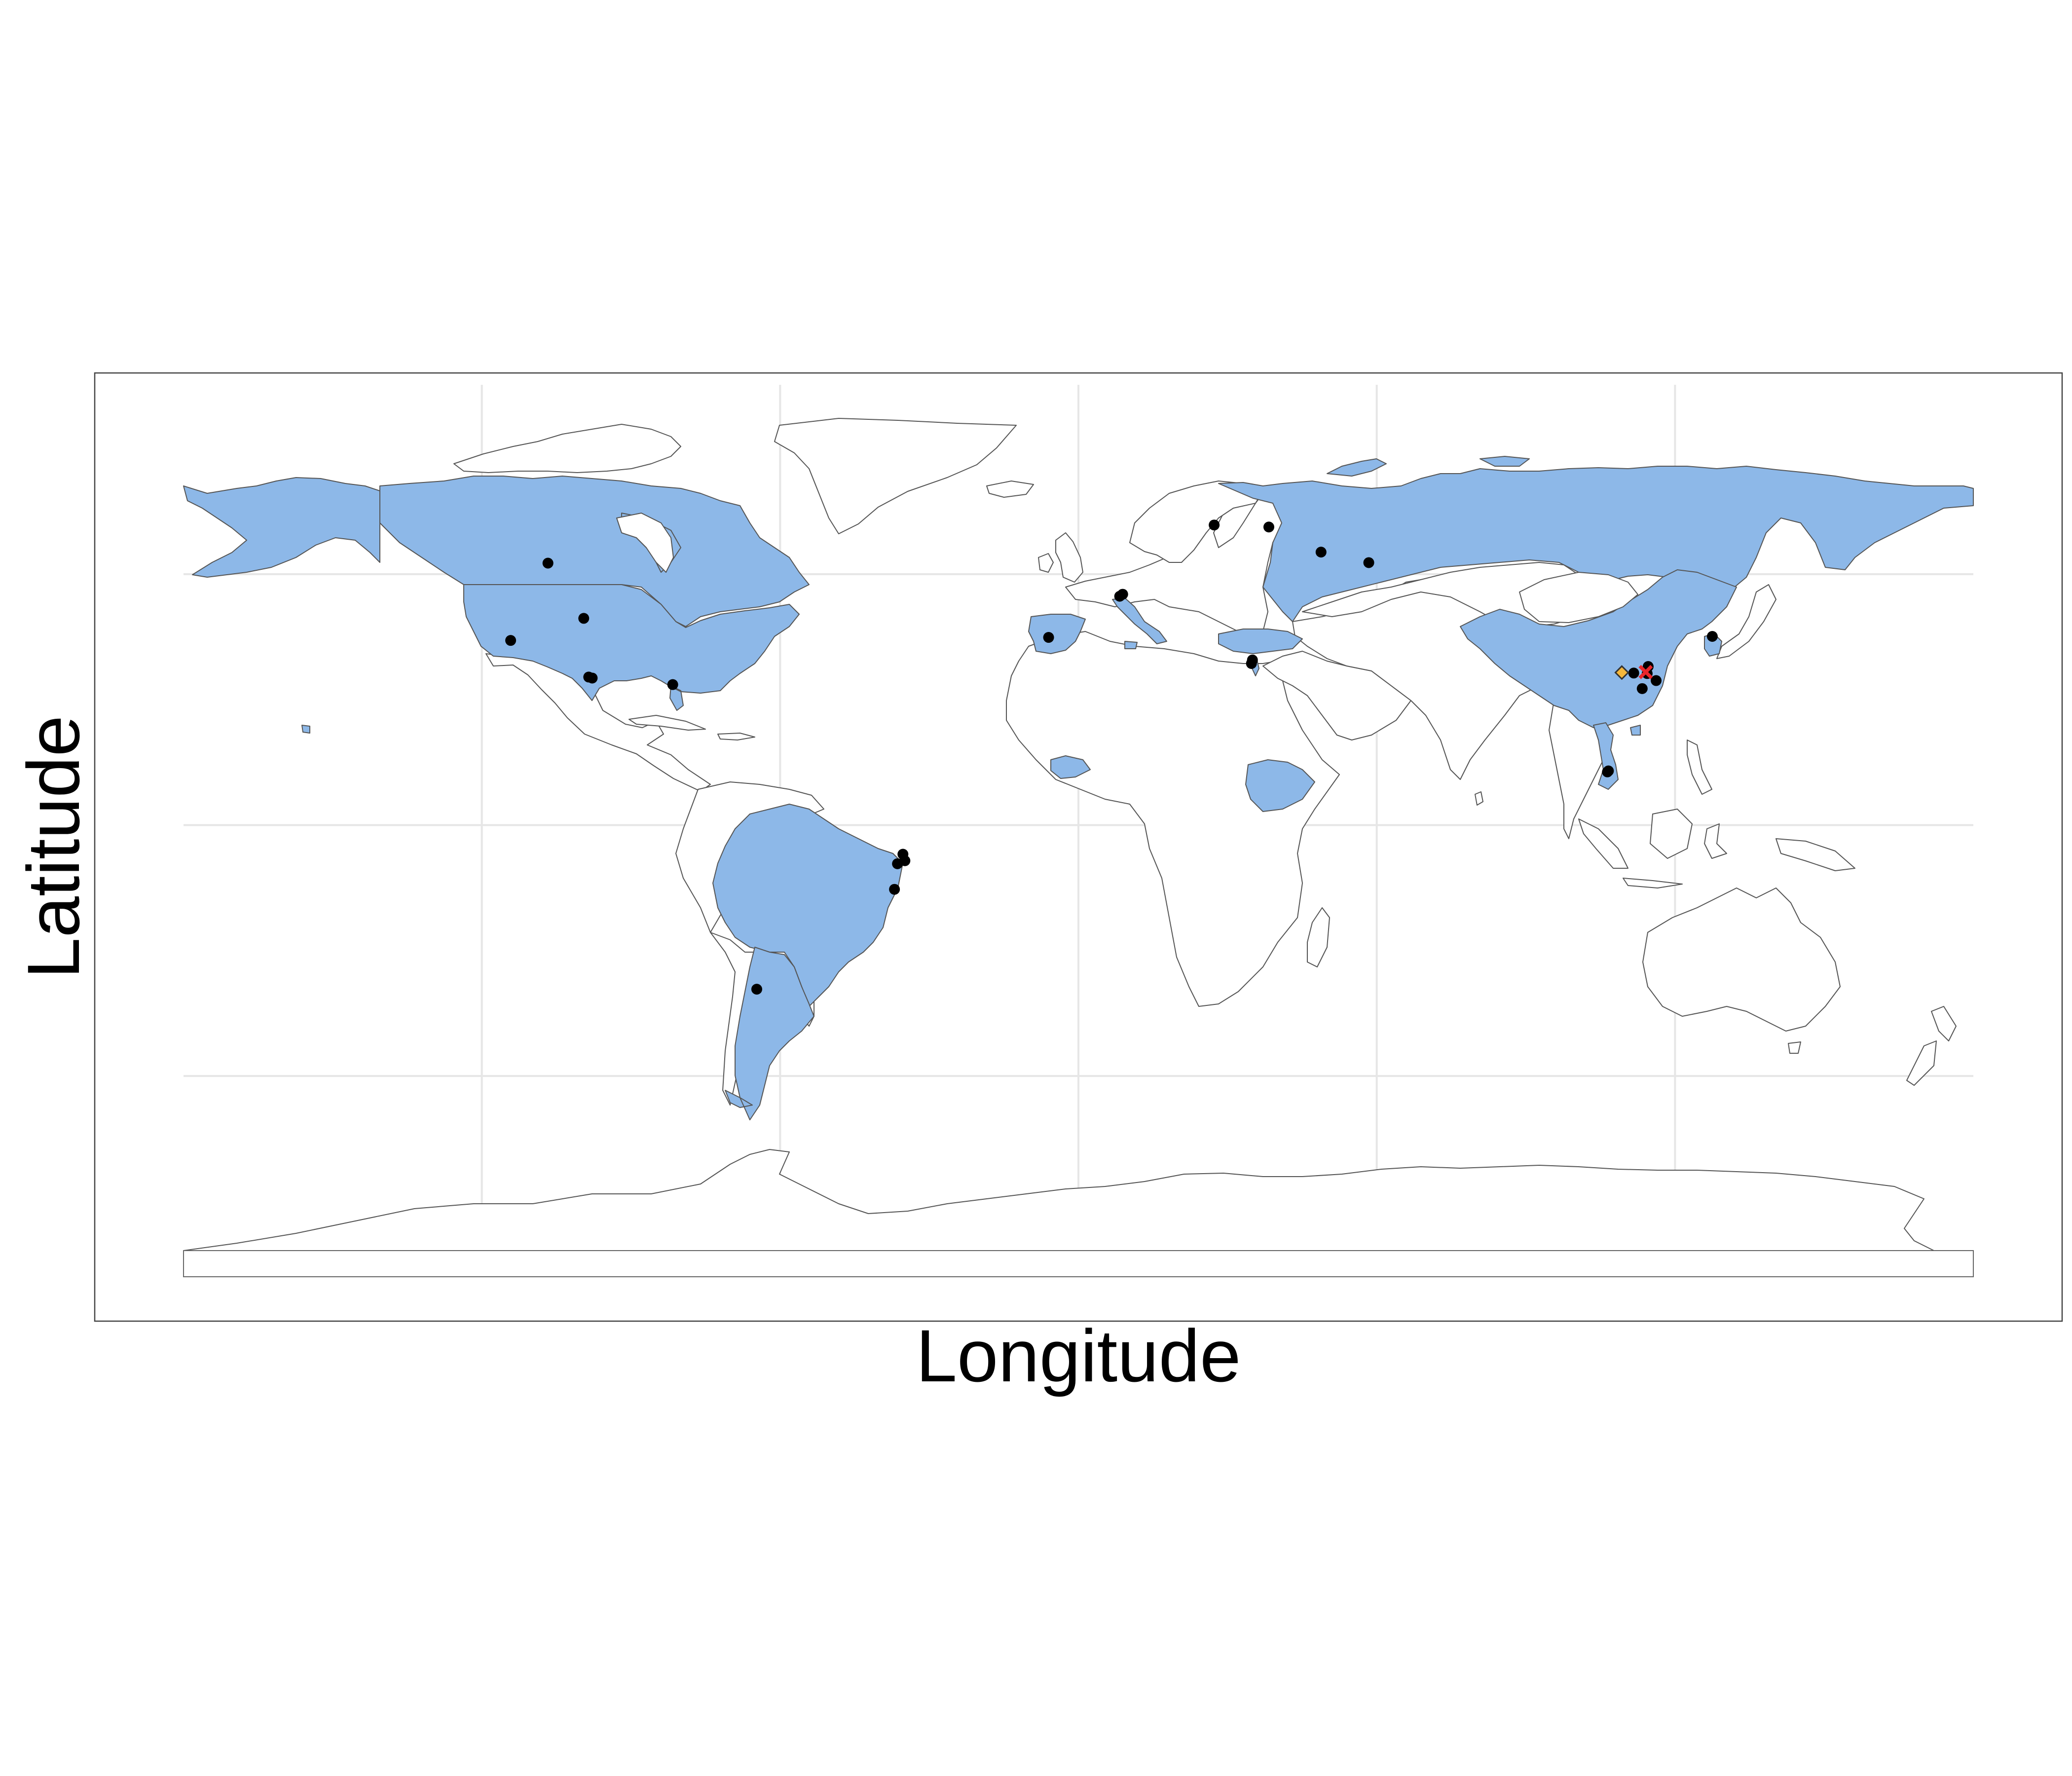 The height and width of the screenshot is (1776, 2072). What do you see at coordinates (1078, 1213) in the screenshot?
I see `antarctica-shape` at bounding box center [1078, 1213].